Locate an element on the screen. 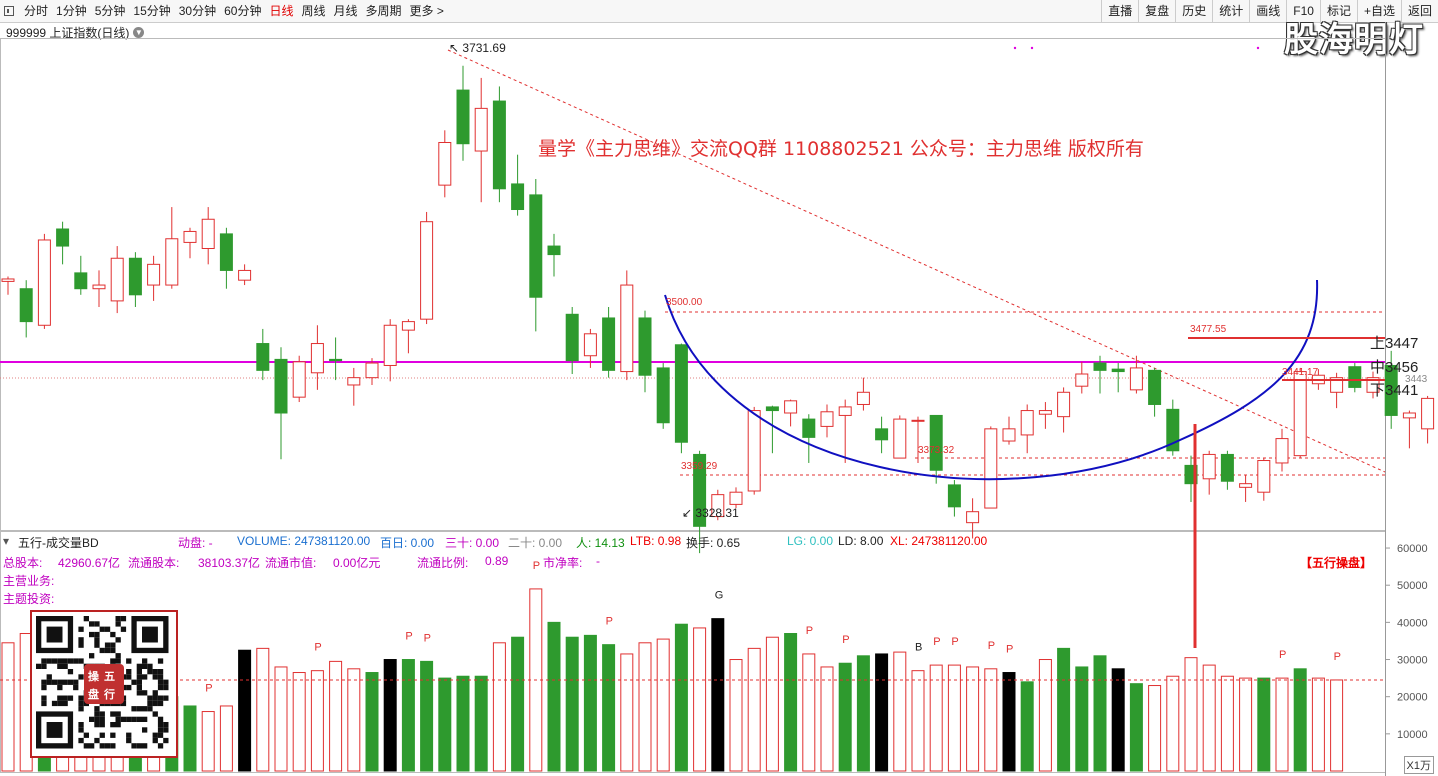 This screenshot has height=776, width=1438. ltb-value: LTB: 0.98 is located at coordinates (656, 541).